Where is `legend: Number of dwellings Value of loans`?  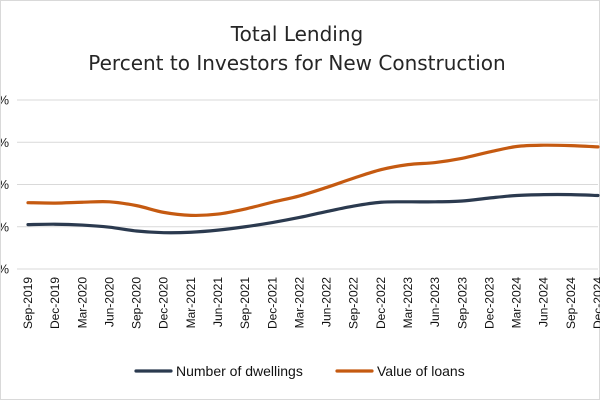
legend: Number of dwellings Value of loans is located at coordinates (300, 371).